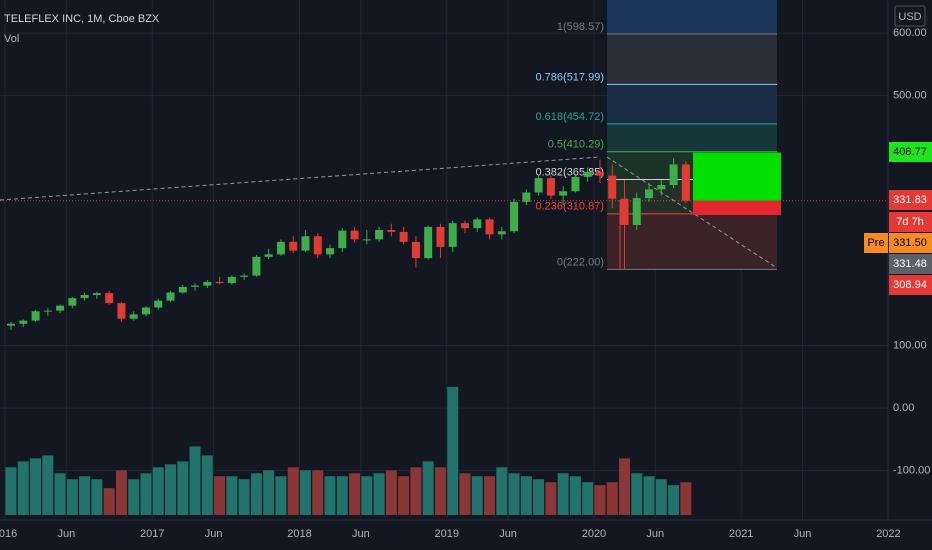  Describe the element at coordinates (570, 117) in the screenshot. I see `fib-label: 0.618(454.72)` at that location.